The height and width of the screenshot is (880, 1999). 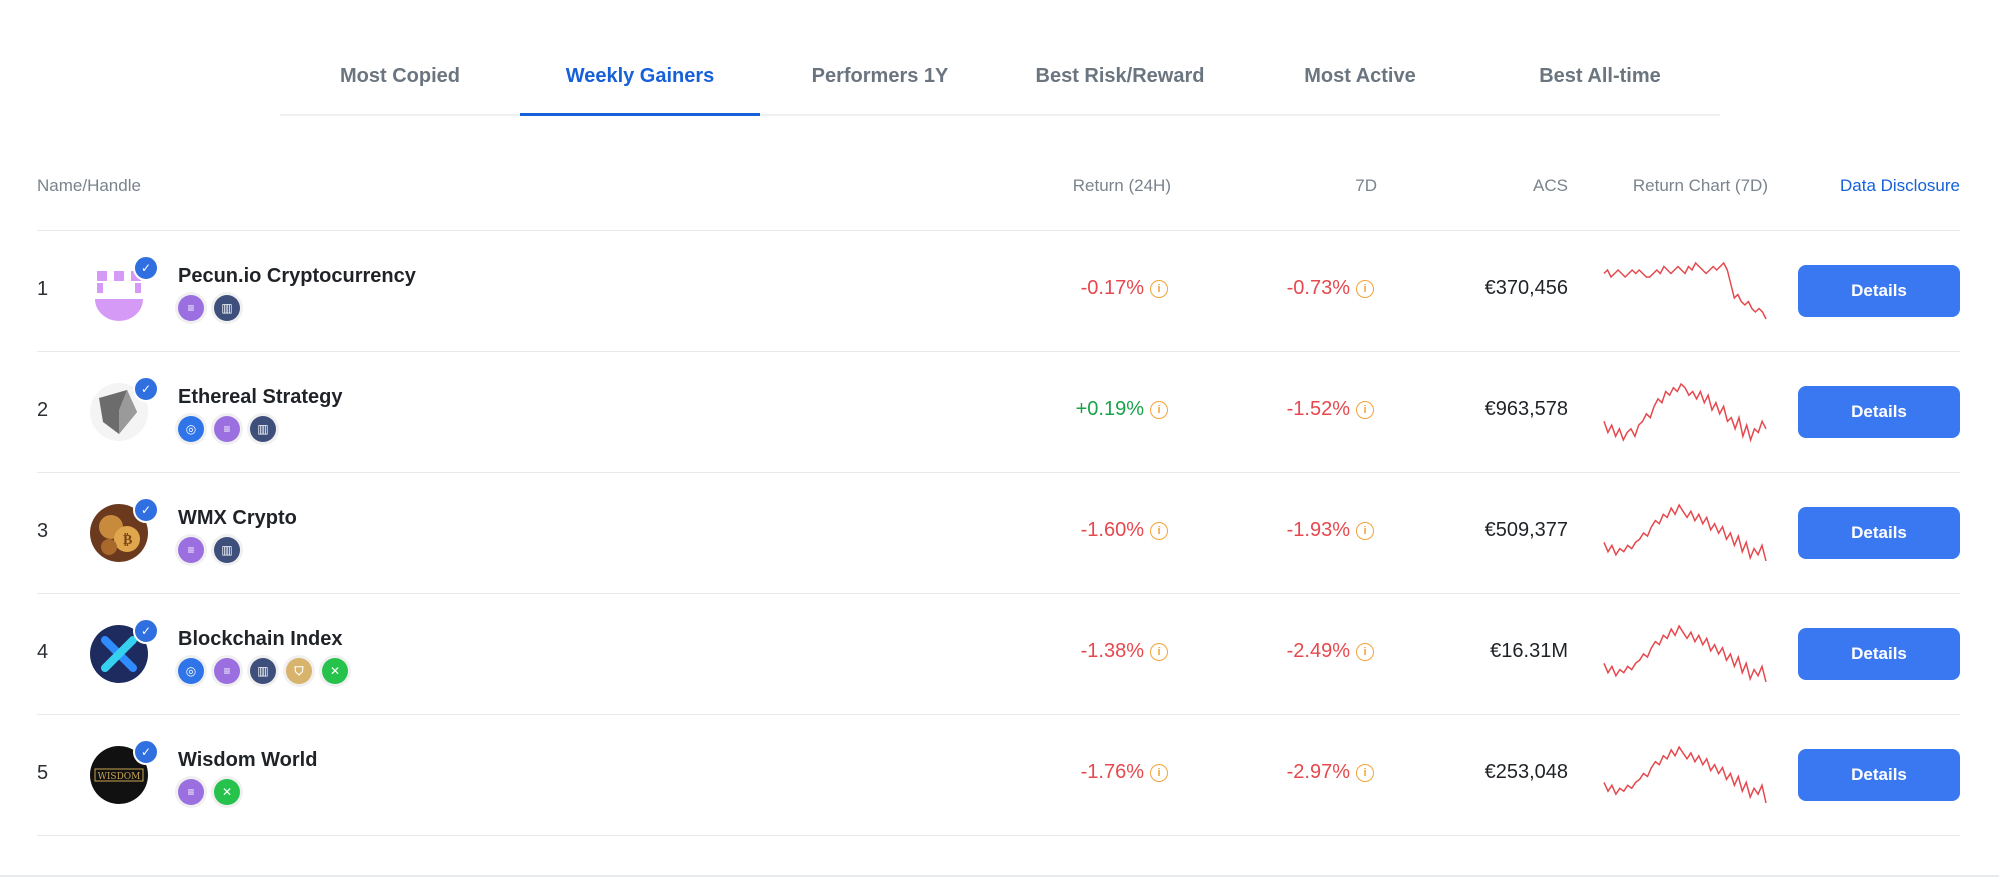 I want to click on avatar: WISDOM, so click(x=119, y=775).